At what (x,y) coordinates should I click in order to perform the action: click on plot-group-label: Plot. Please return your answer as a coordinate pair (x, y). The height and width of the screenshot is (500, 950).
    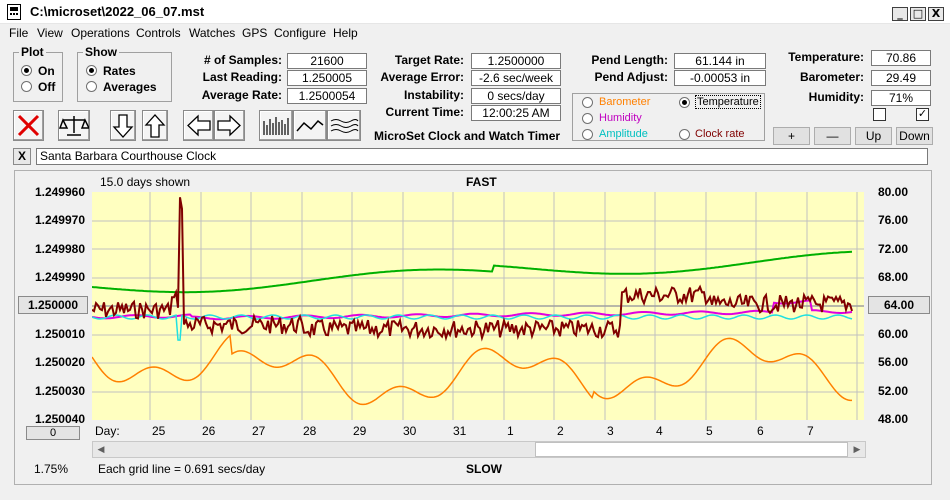
    Looking at the image, I should click on (32, 52).